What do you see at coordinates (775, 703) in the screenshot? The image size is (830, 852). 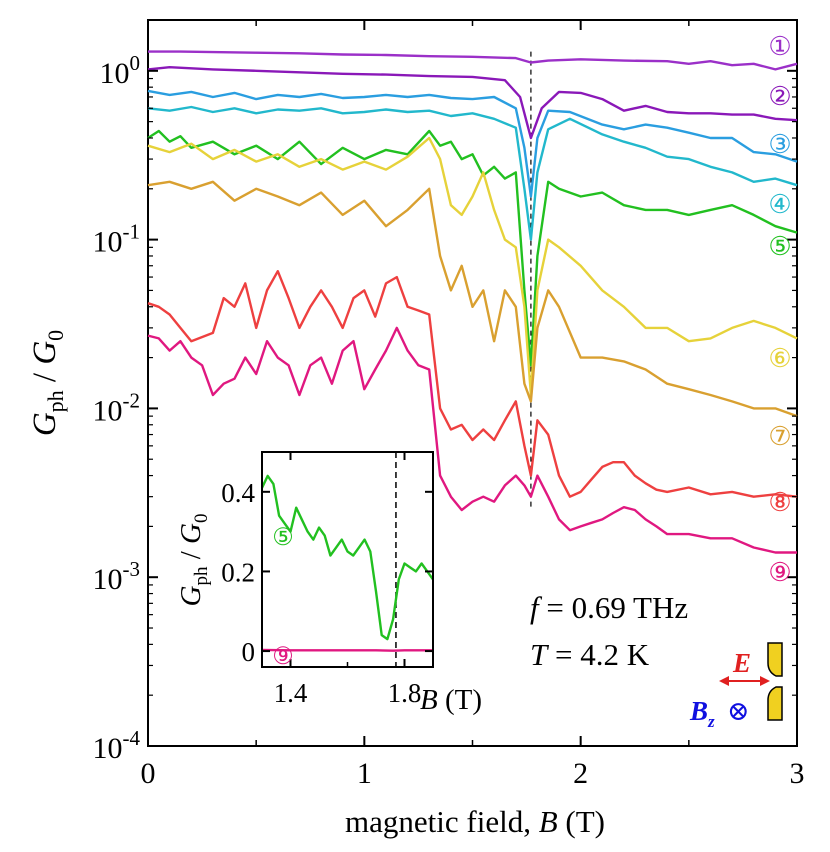 I see `bottom-contact-icon` at bounding box center [775, 703].